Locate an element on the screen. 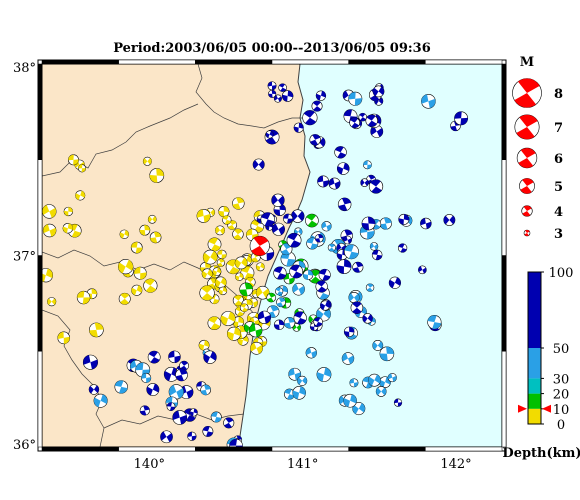 Image resolution: width=580 pixels, height=500 pixels. lon-label: 142° is located at coordinates (455, 464).